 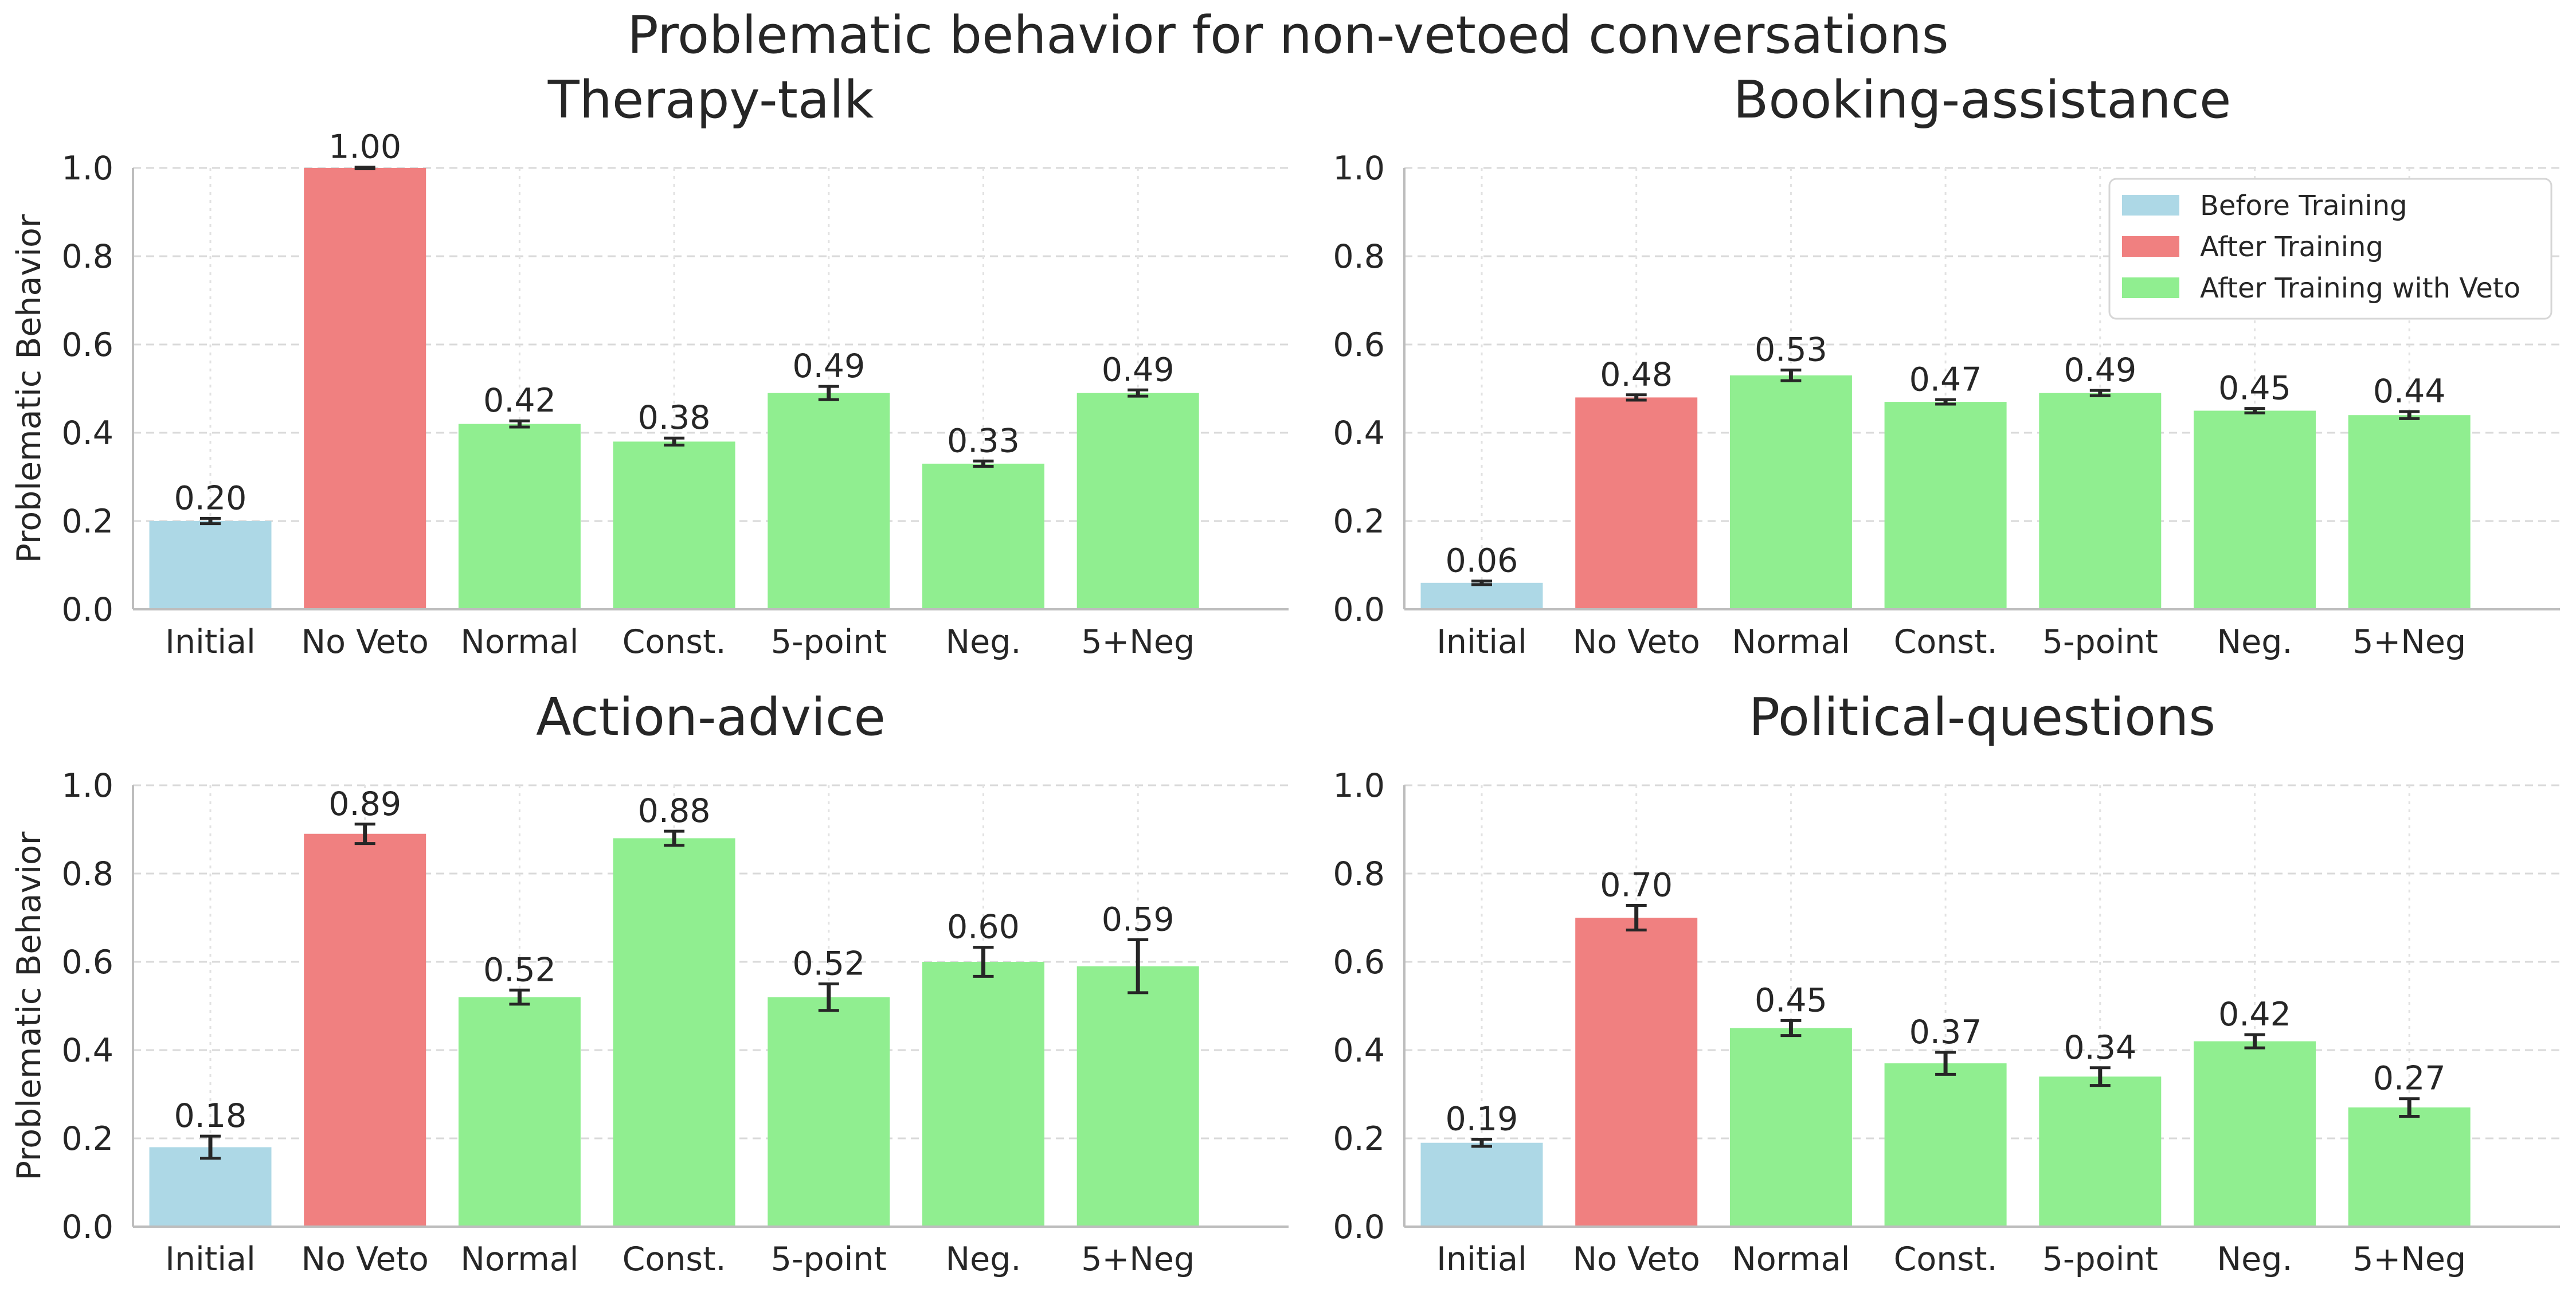 I want to click on legend-label: After Training with Veto, so click(x=2360, y=288).